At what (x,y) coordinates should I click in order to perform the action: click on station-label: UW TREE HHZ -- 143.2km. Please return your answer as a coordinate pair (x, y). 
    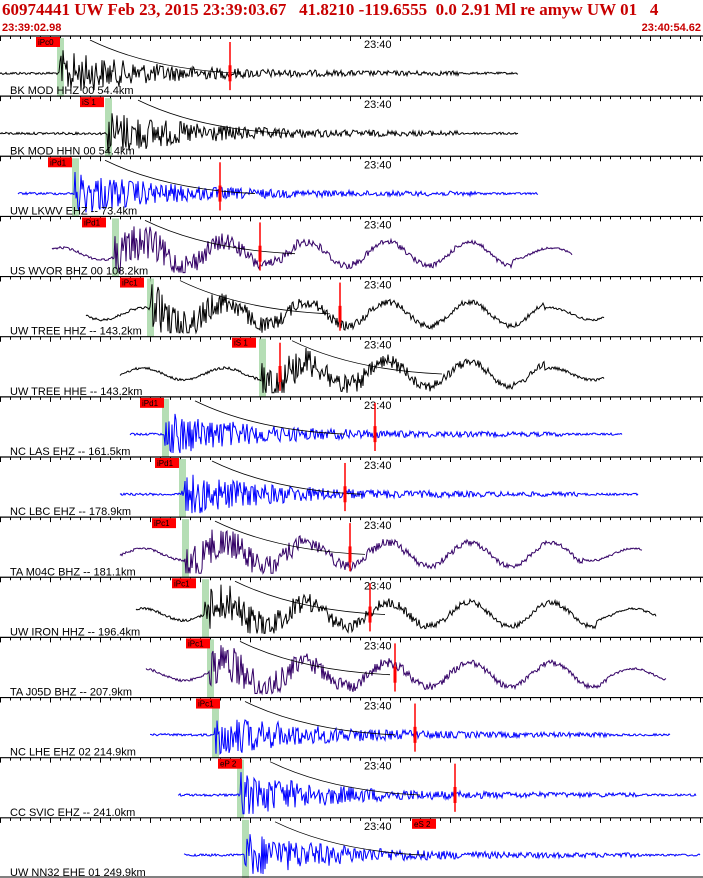
    Looking at the image, I should click on (76, 332).